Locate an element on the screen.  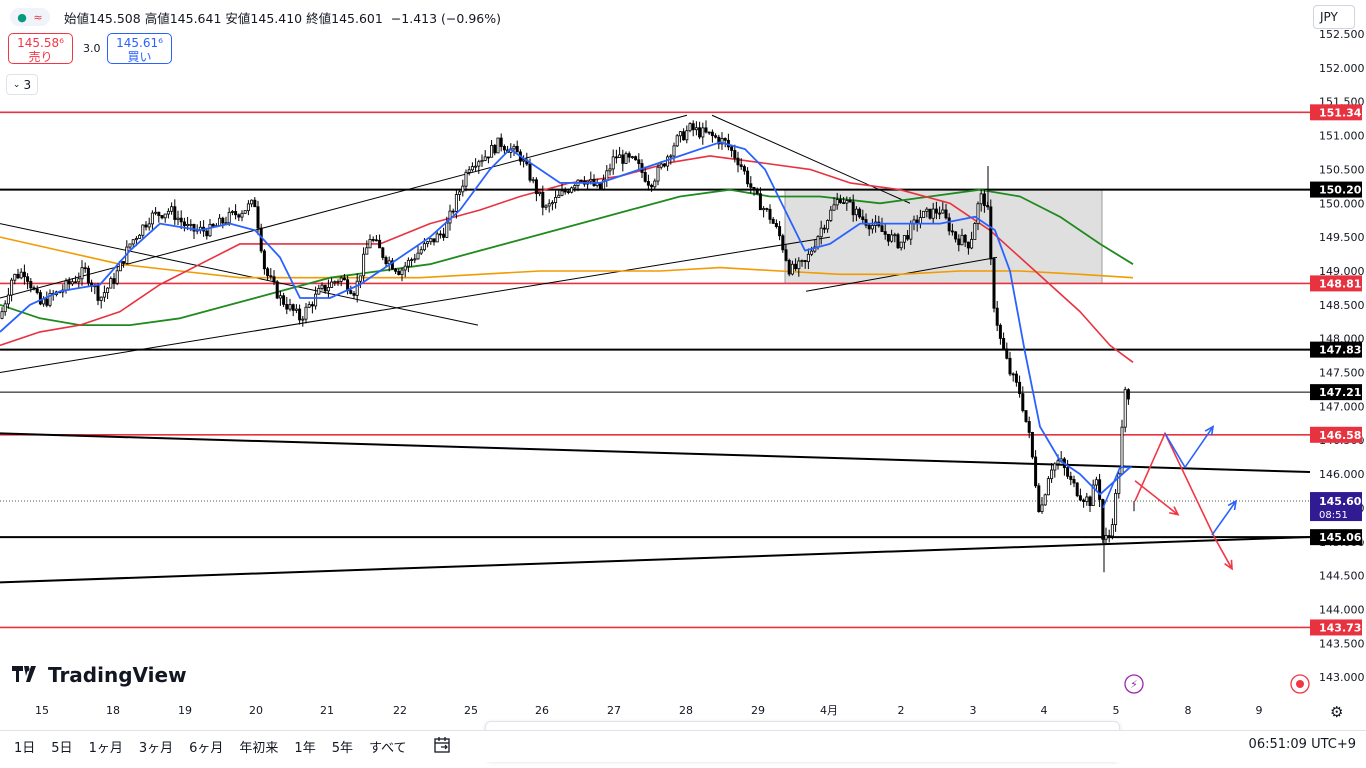
range-button: 1ヶ月 is located at coordinates (105, 748).